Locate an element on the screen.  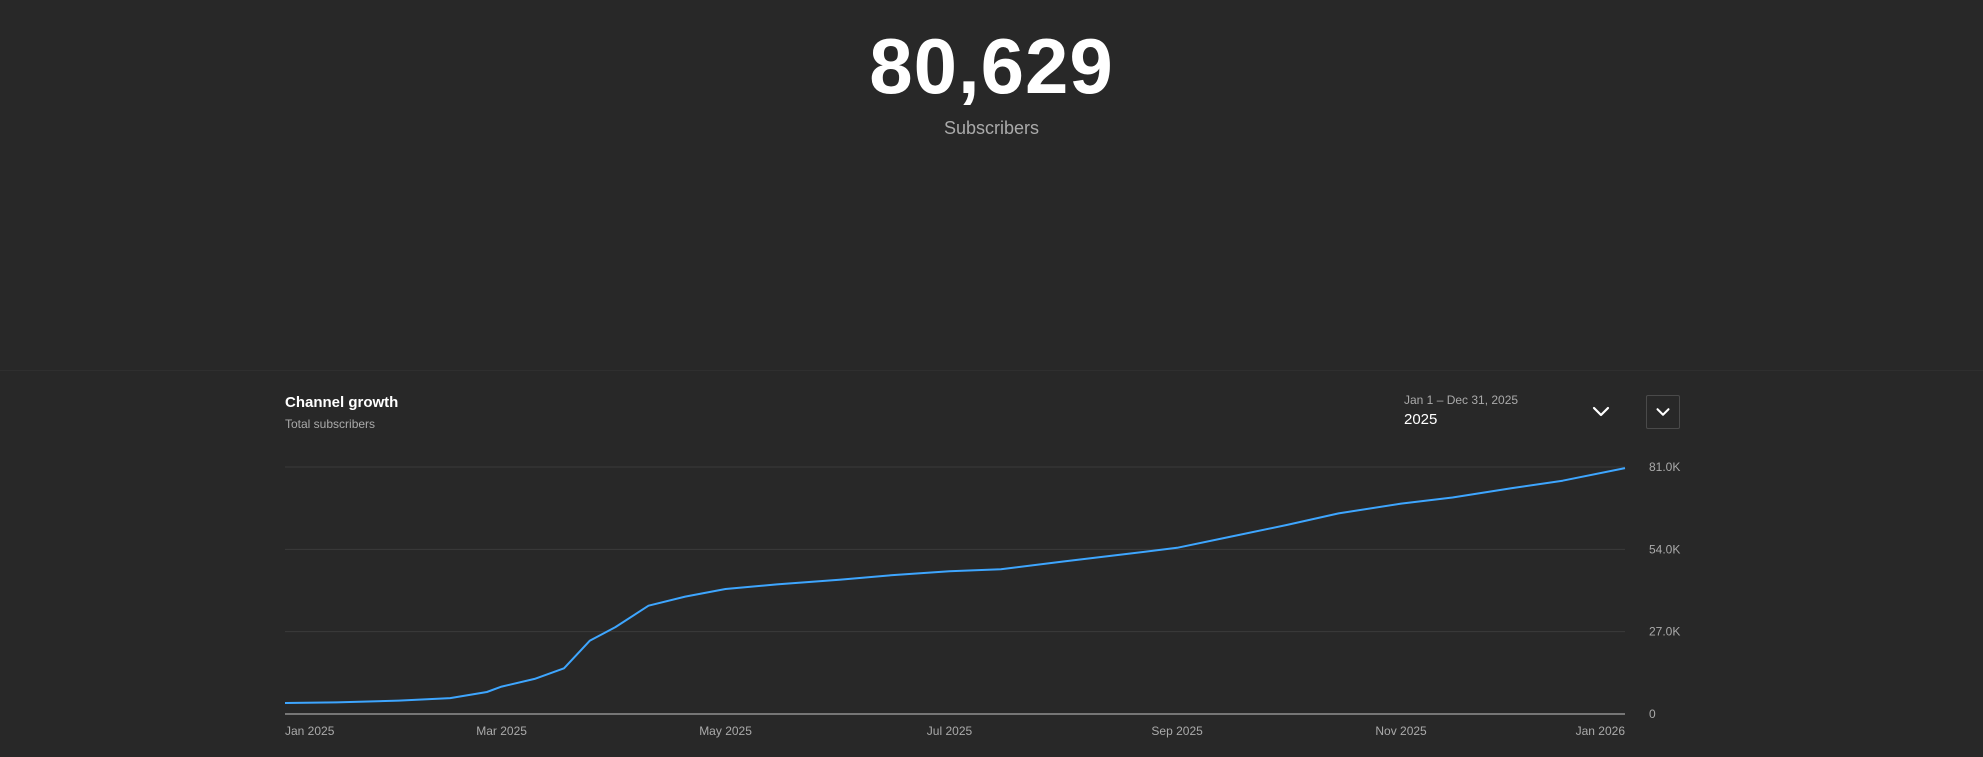
x-tick-label: Jan 2026 is located at coordinates (1601, 731).